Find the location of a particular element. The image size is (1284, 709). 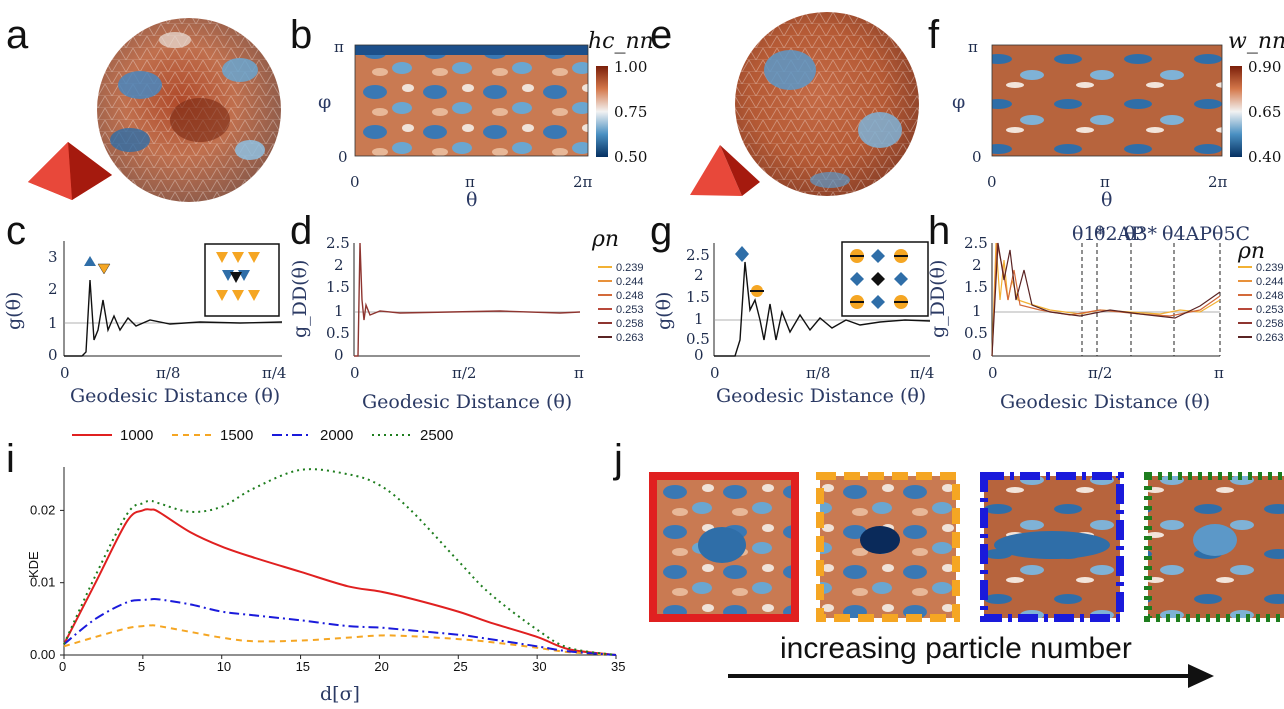

b-ytick-pi: π is located at coordinates (339, 47).